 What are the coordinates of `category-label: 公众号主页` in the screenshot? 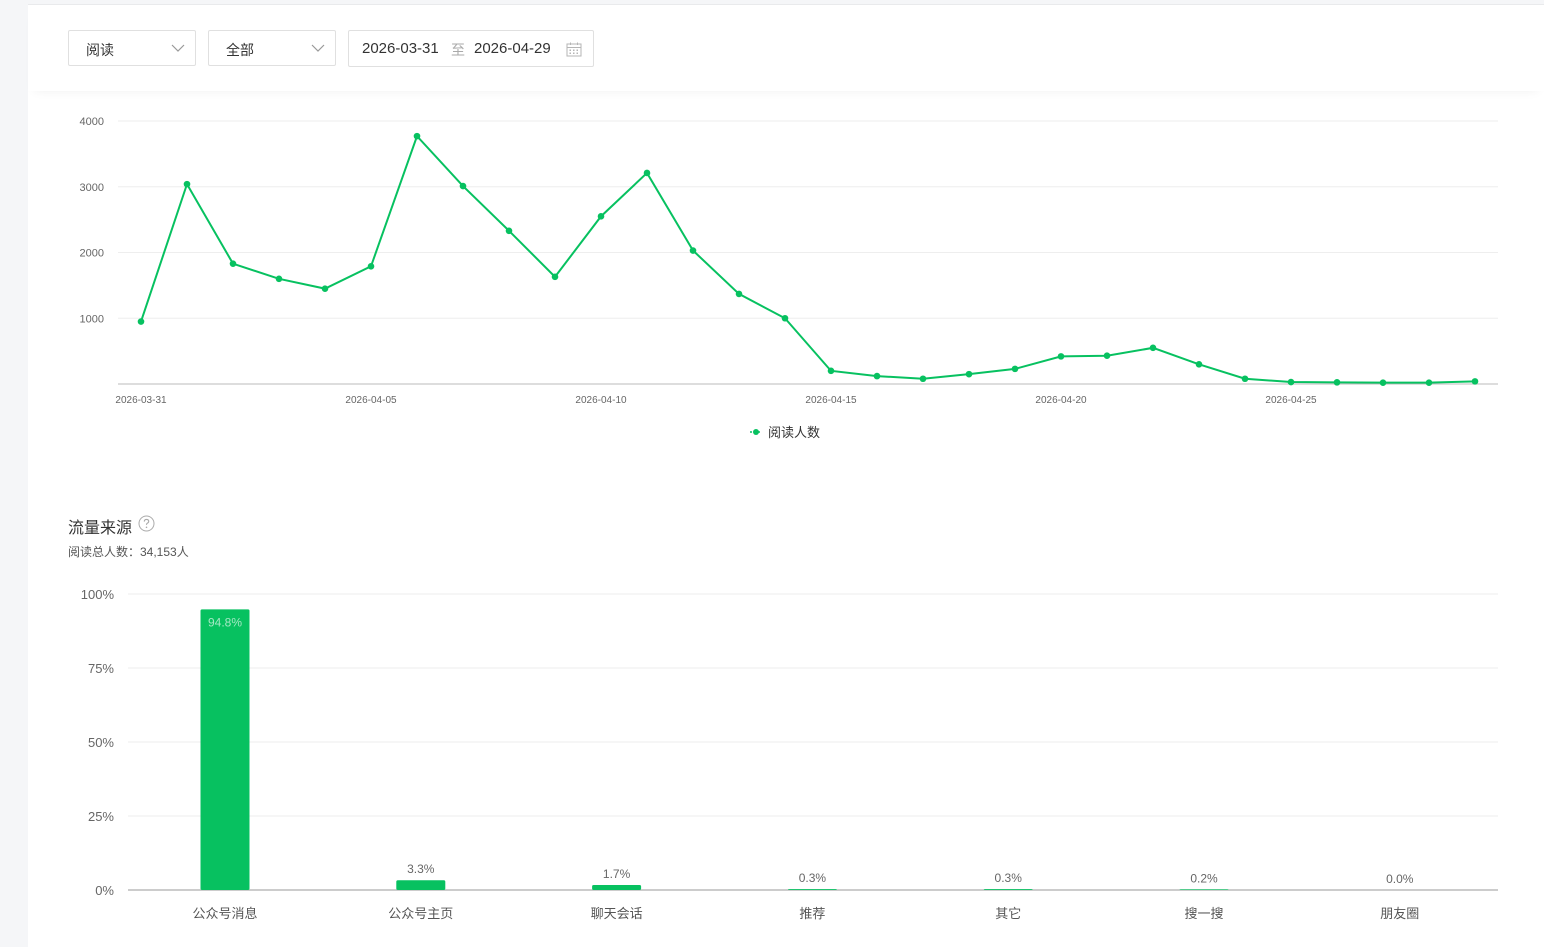 It's located at (420, 913).